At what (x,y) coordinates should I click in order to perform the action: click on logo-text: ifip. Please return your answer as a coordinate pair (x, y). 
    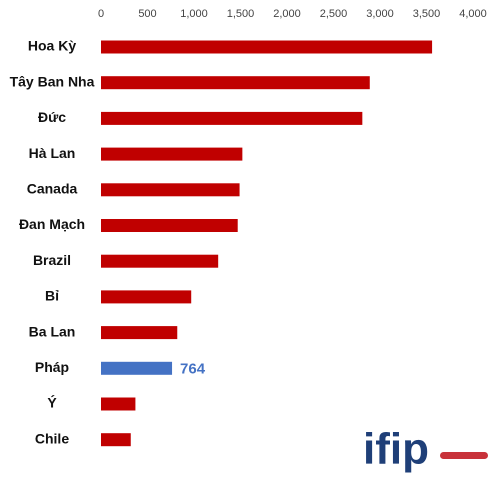
    Looking at the image, I should click on (396, 449).